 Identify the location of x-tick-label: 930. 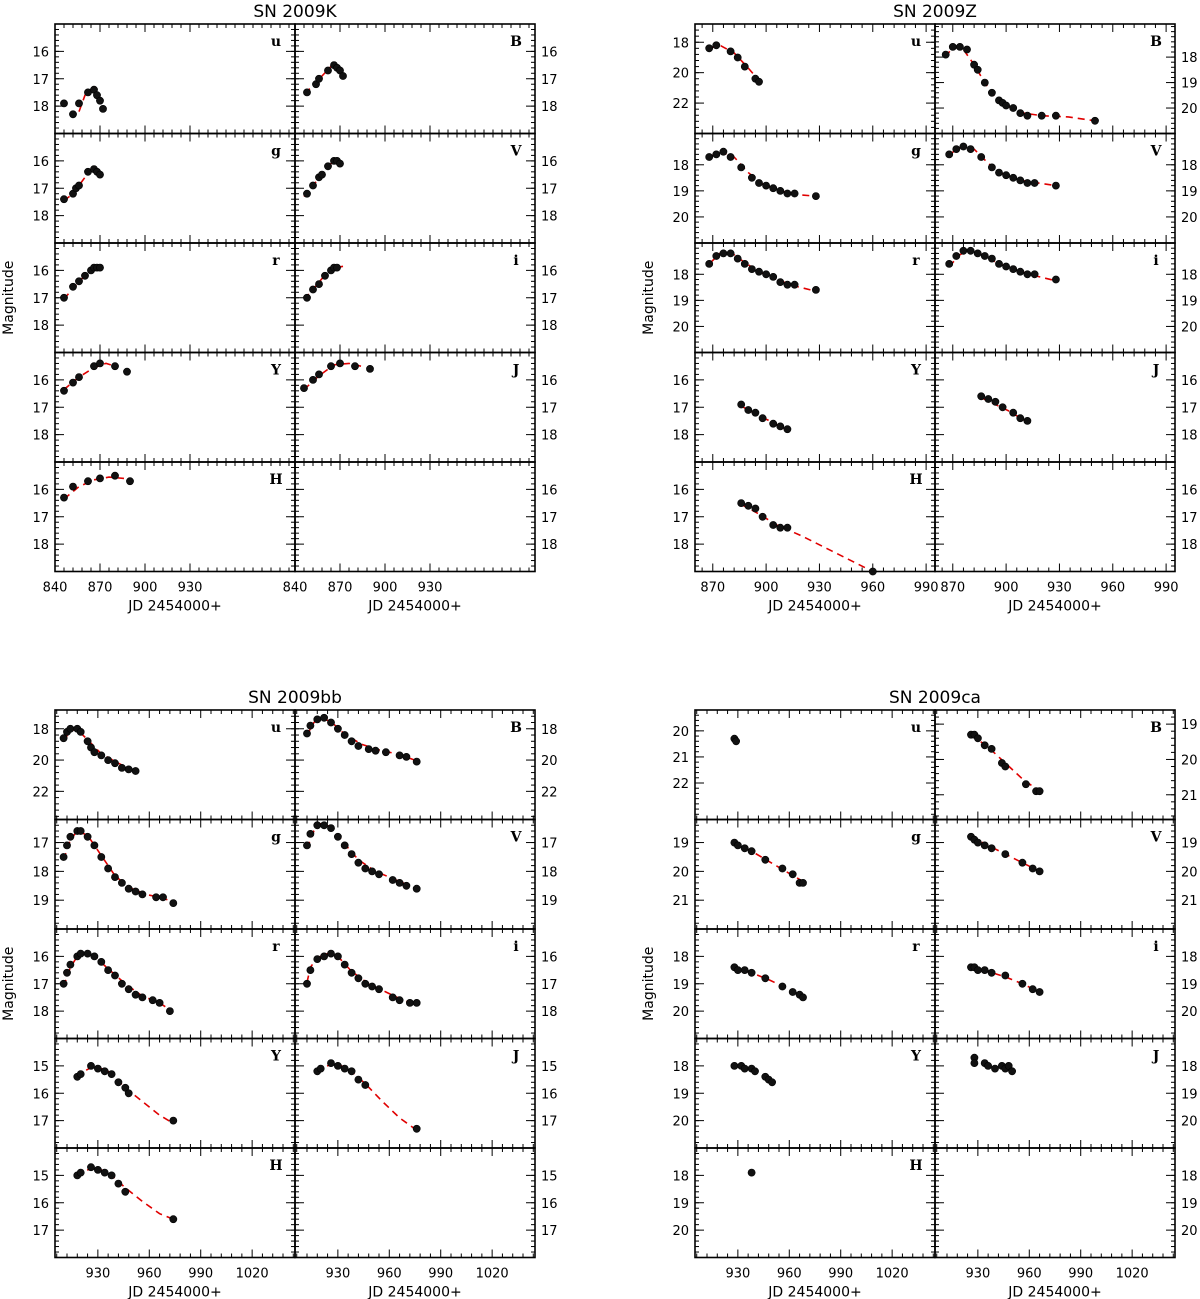
(819, 588).